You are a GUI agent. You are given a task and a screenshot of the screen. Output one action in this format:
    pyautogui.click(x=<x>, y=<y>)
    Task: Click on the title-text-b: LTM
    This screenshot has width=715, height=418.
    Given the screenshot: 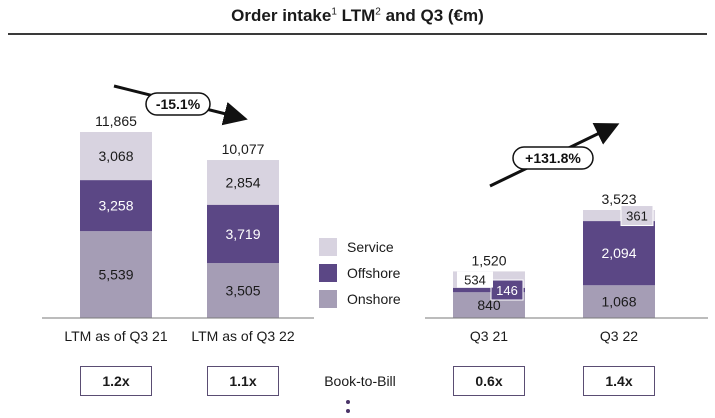 What is the action you would take?
    pyautogui.click(x=356, y=15)
    